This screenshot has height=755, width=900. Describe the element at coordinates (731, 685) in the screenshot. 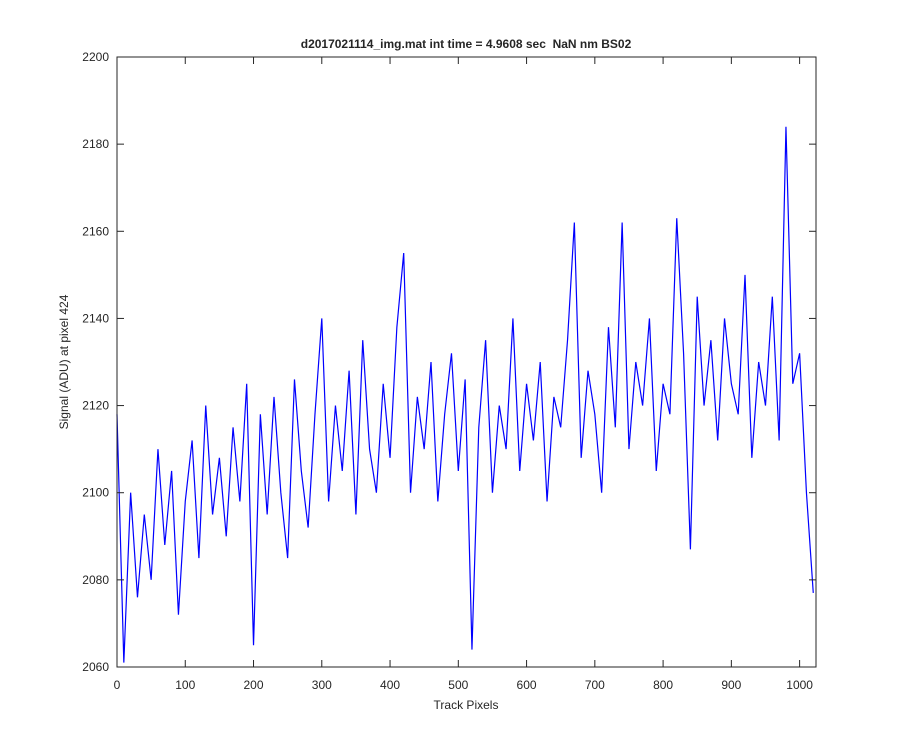

I see `x-tick-label: 900` at that location.